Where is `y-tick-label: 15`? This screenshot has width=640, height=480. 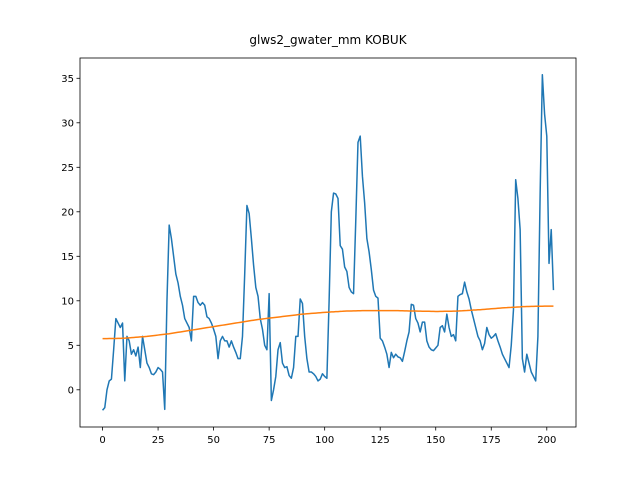
y-tick-label: 15 is located at coordinates (67, 257).